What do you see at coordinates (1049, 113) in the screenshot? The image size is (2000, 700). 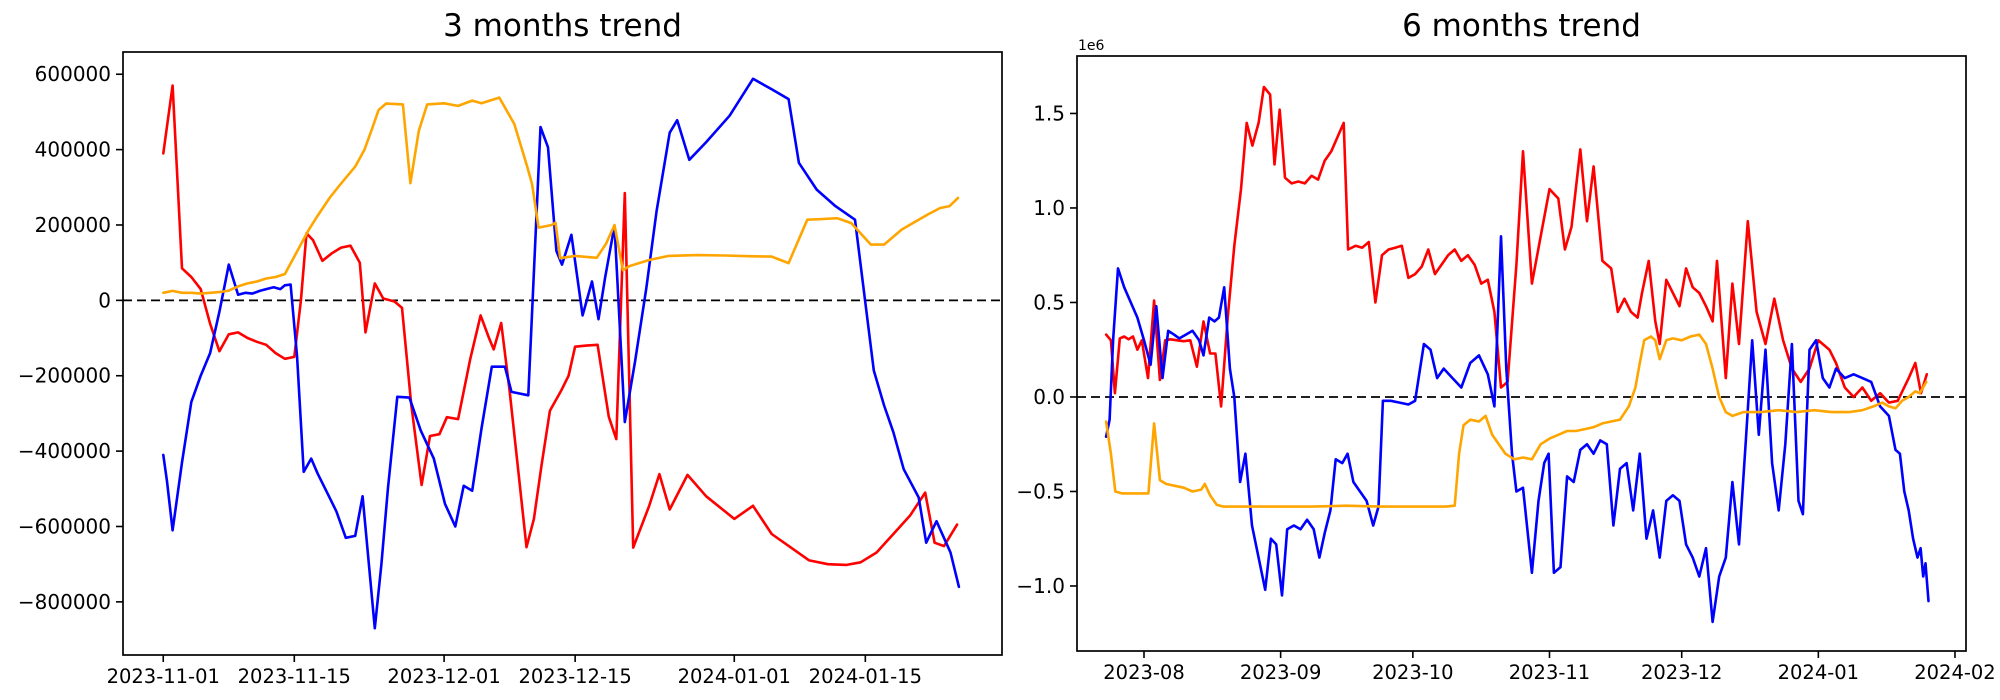 I see `y-tick-label: 1.5` at bounding box center [1049, 113].